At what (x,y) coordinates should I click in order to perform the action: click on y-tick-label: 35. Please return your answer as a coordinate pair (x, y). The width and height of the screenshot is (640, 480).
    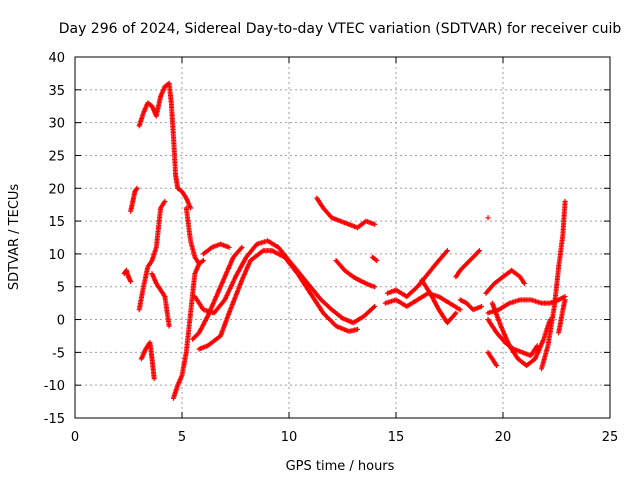
    Looking at the image, I should click on (56, 91).